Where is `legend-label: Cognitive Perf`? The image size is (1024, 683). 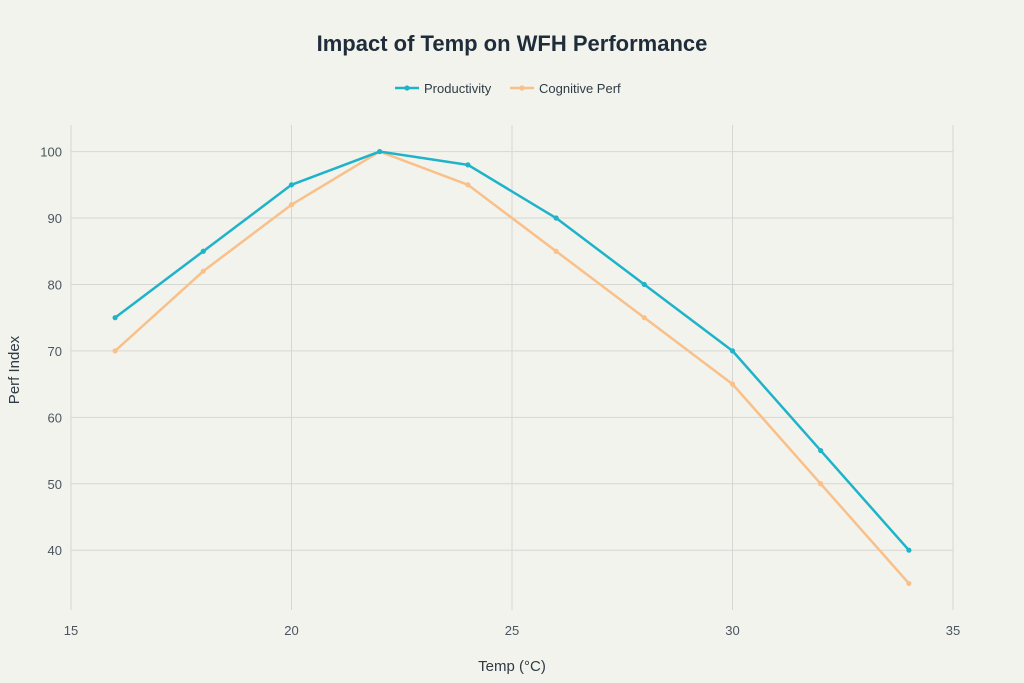
legend-label: Cognitive Perf is located at coordinates (580, 88).